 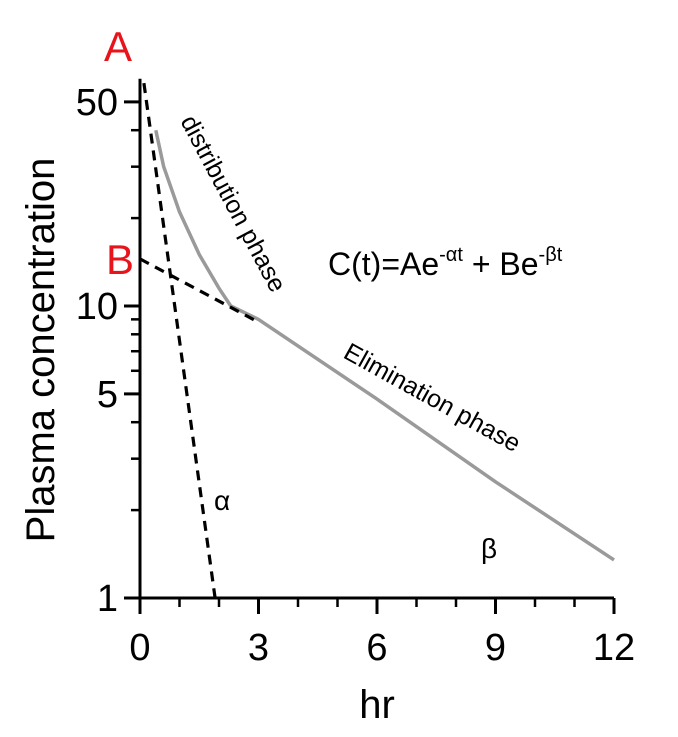 What do you see at coordinates (383, 264) in the screenshot?
I see `equation-prefix: C(t)=Ae` at bounding box center [383, 264].